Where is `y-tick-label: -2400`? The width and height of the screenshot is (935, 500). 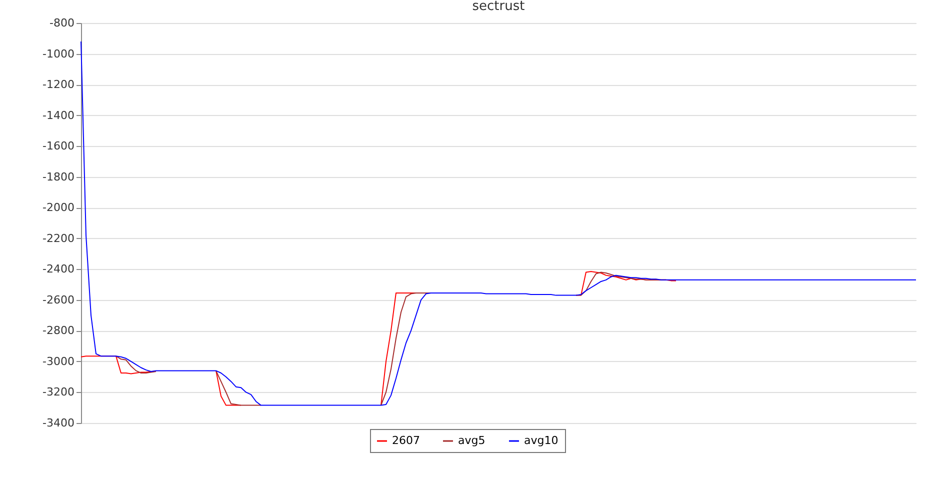
y-tick-label: -2400 is located at coordinates (58, 269).